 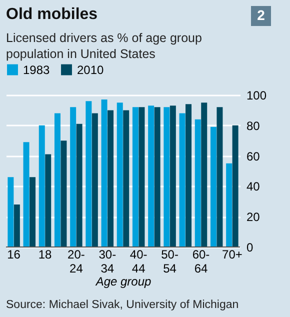 I want to click on x-tick-label: 30-34, so click(x=107, y=262).